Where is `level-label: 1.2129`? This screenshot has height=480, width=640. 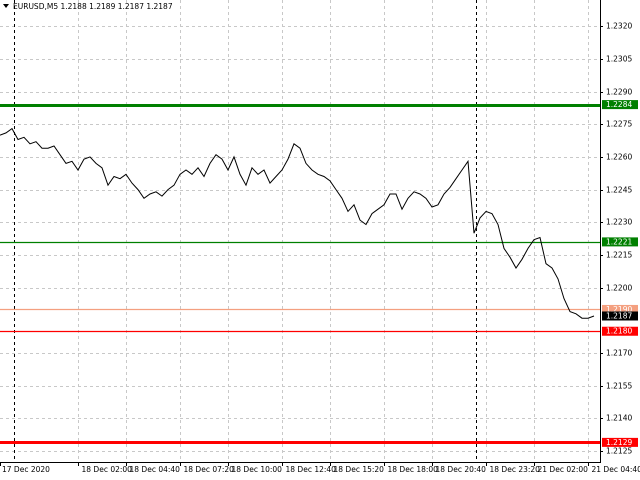
level-label: 1.2129 is located at coordinates (619, 442).